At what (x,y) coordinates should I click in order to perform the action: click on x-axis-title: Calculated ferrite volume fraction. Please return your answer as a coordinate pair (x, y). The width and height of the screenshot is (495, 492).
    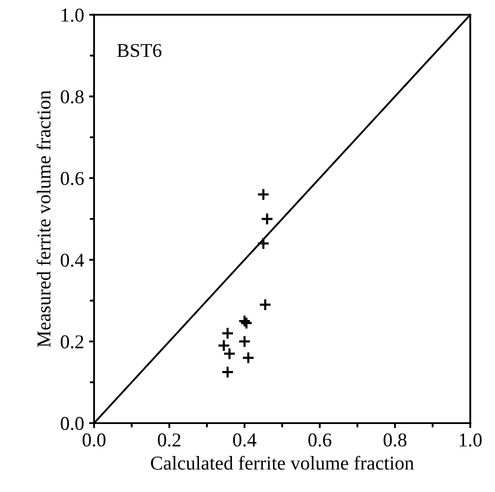
    Looking at the image, I should click on (282, 463).